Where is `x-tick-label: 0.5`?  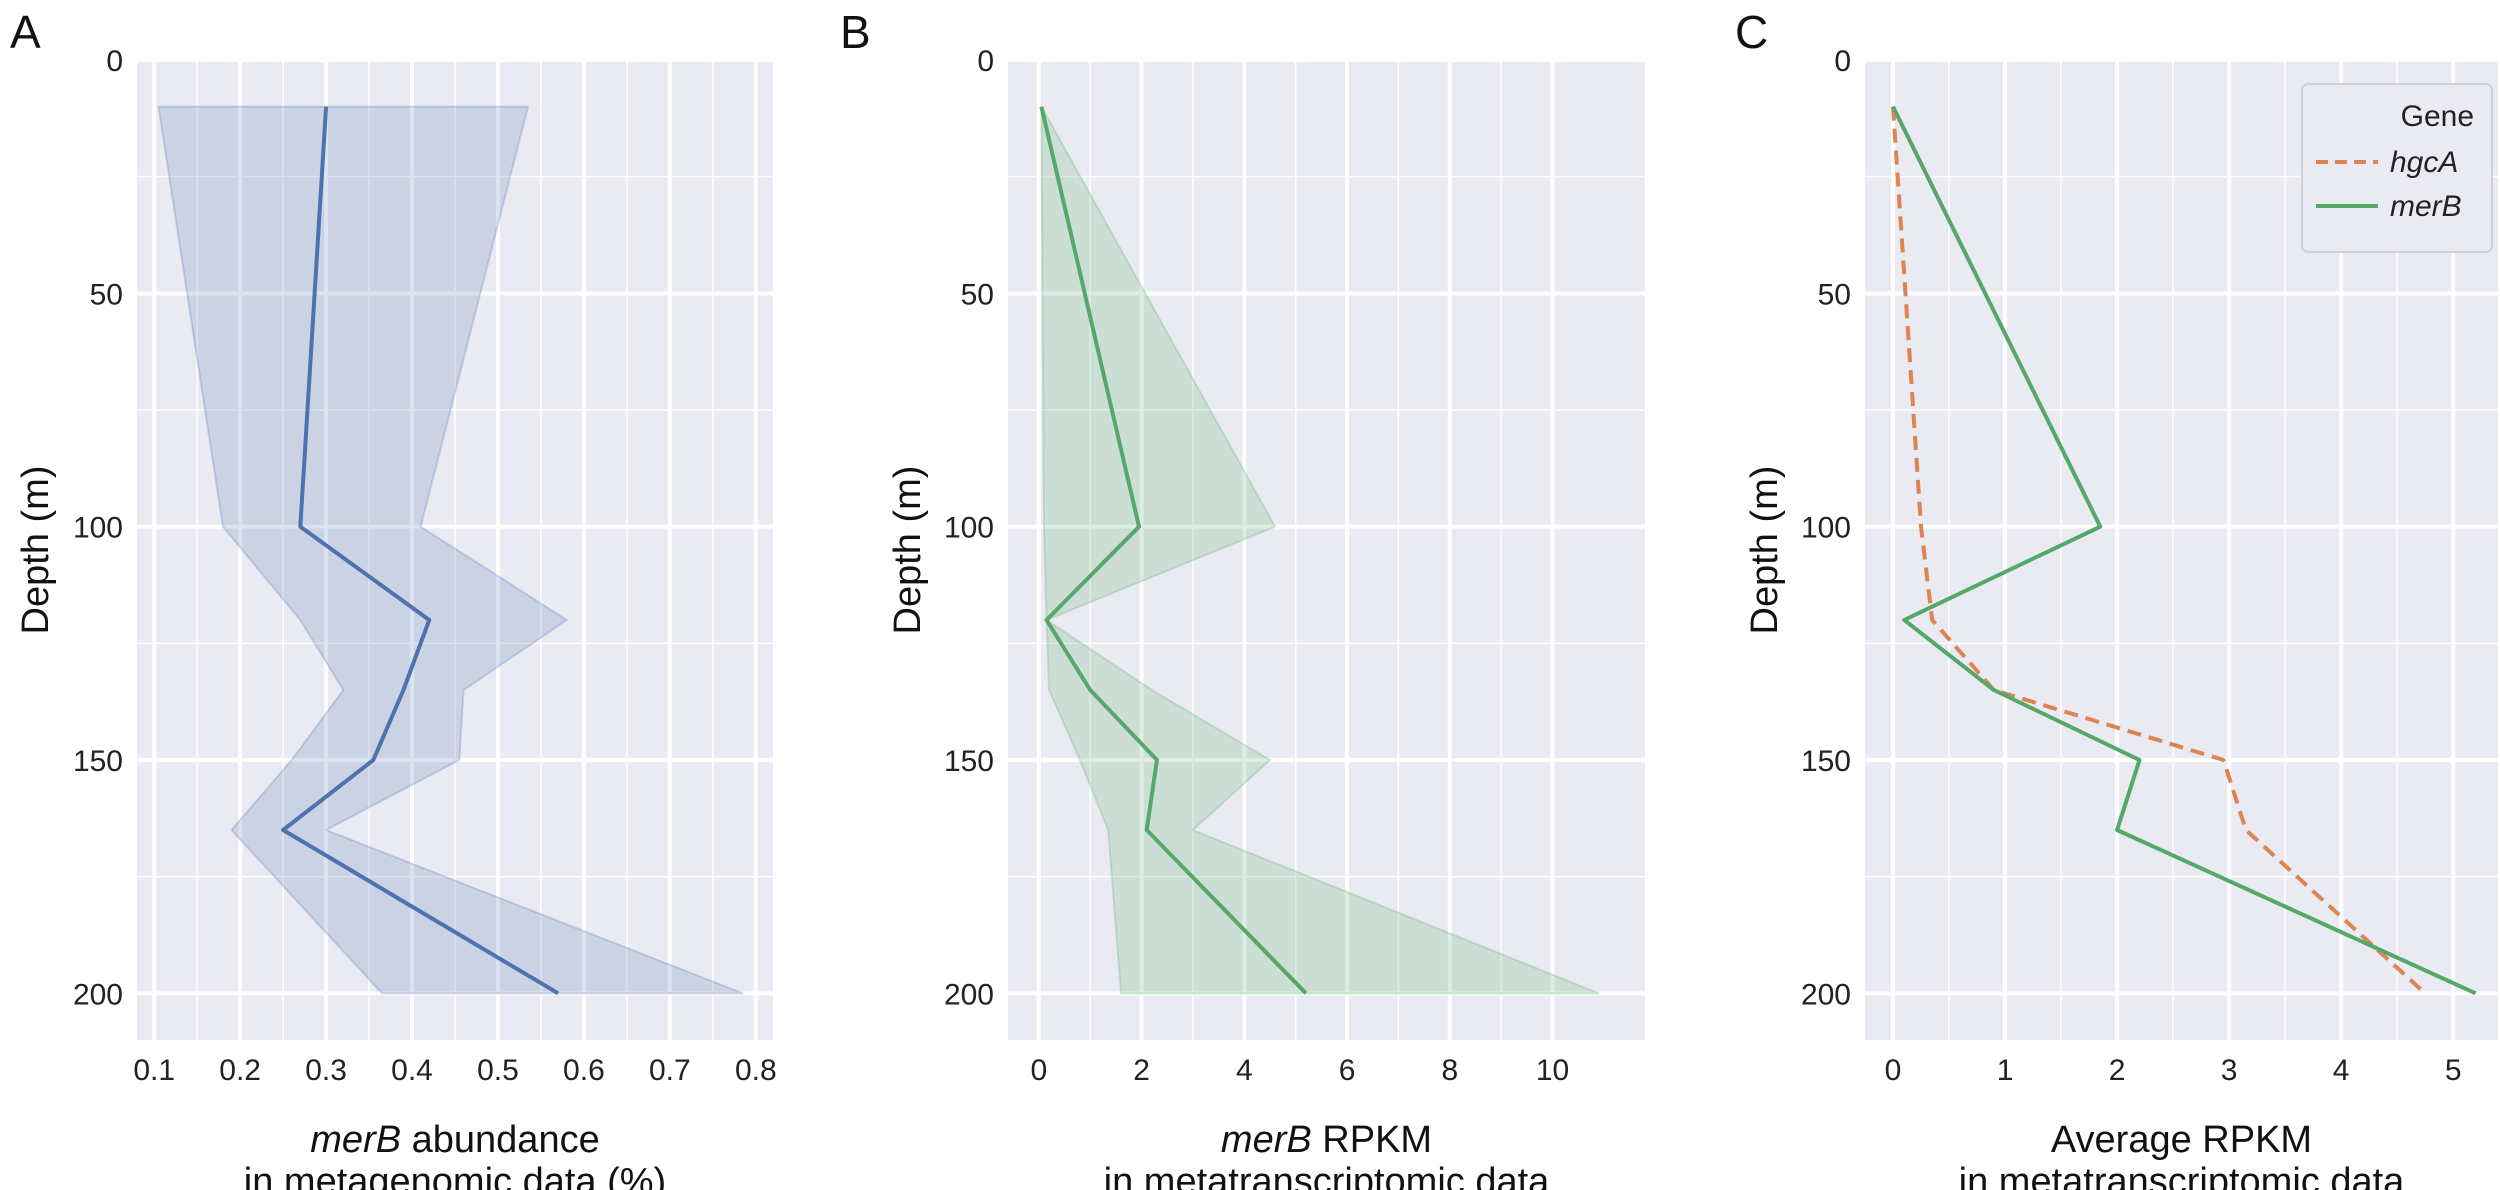 x-tick-label: 0.5 is located at coordinates (498, 1070).